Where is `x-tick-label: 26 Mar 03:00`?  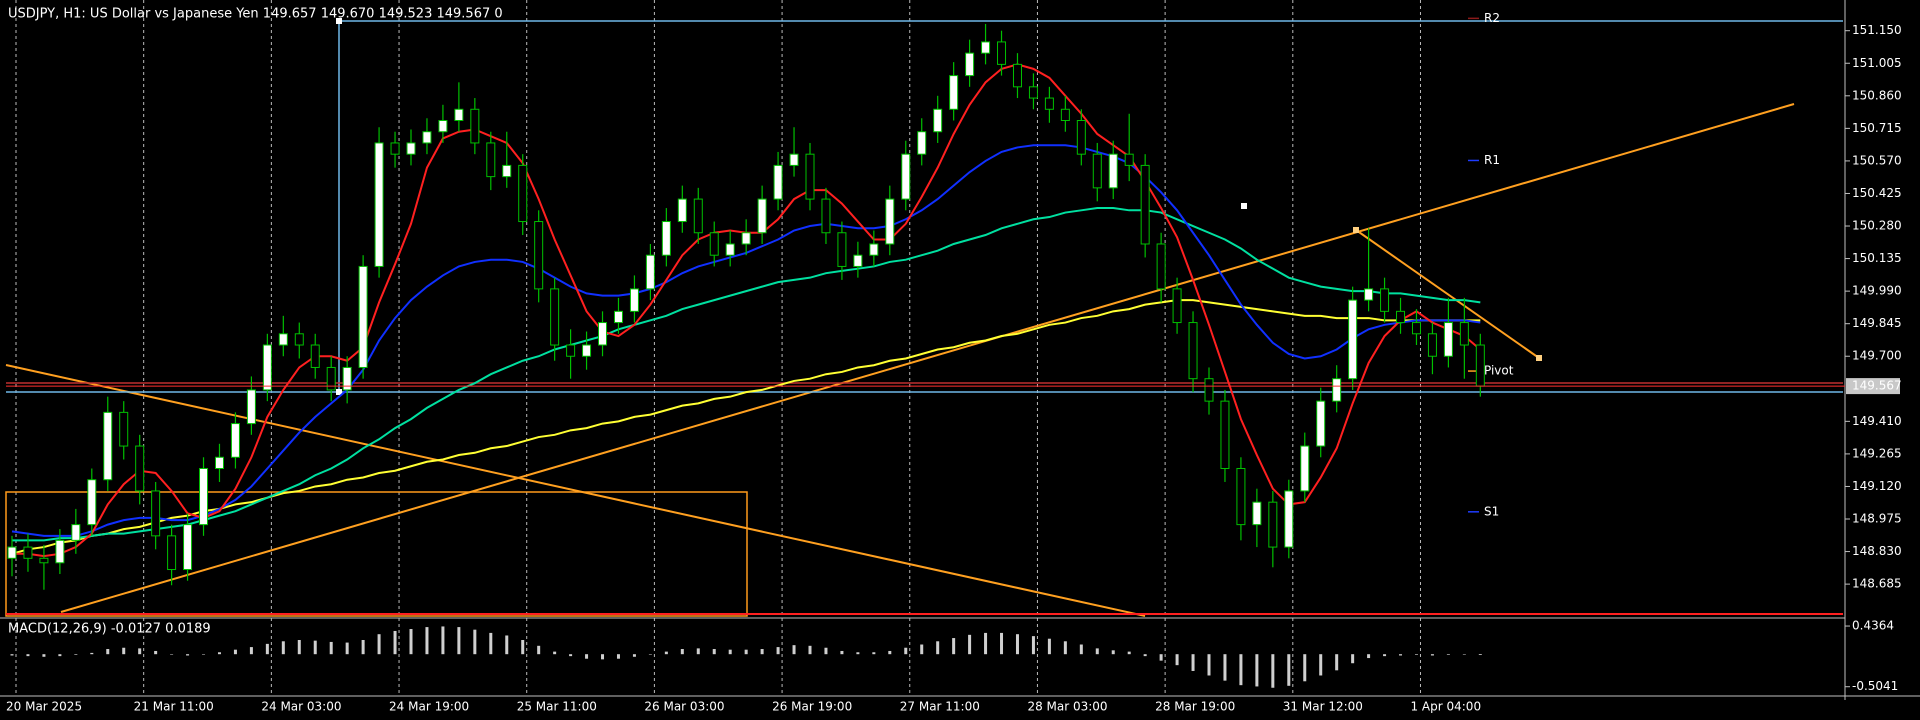 x-tick-label: 26 Mar 03:00 is located at coordinates (684, 707).